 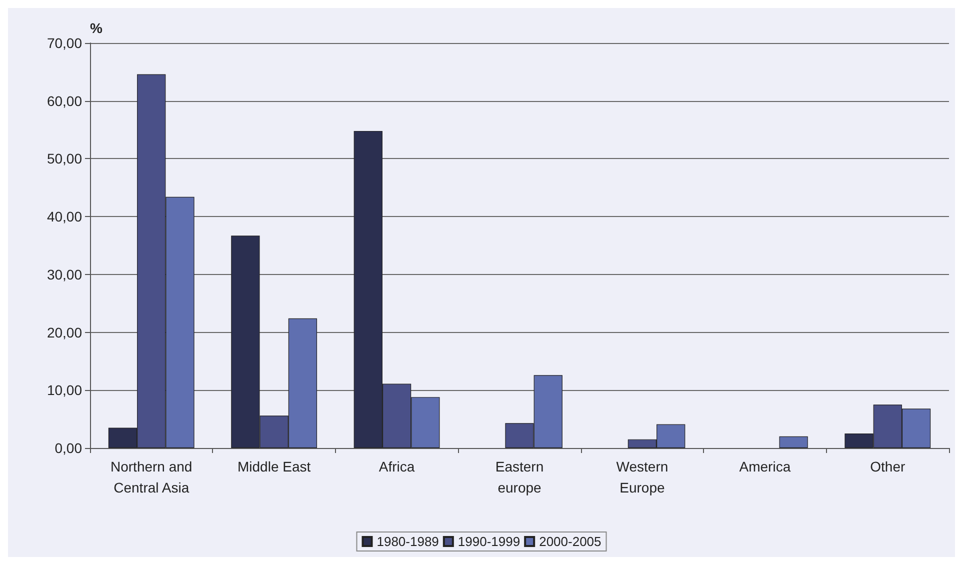 I want to click on x-tick-label: Africa, so click(x=396, y=466).